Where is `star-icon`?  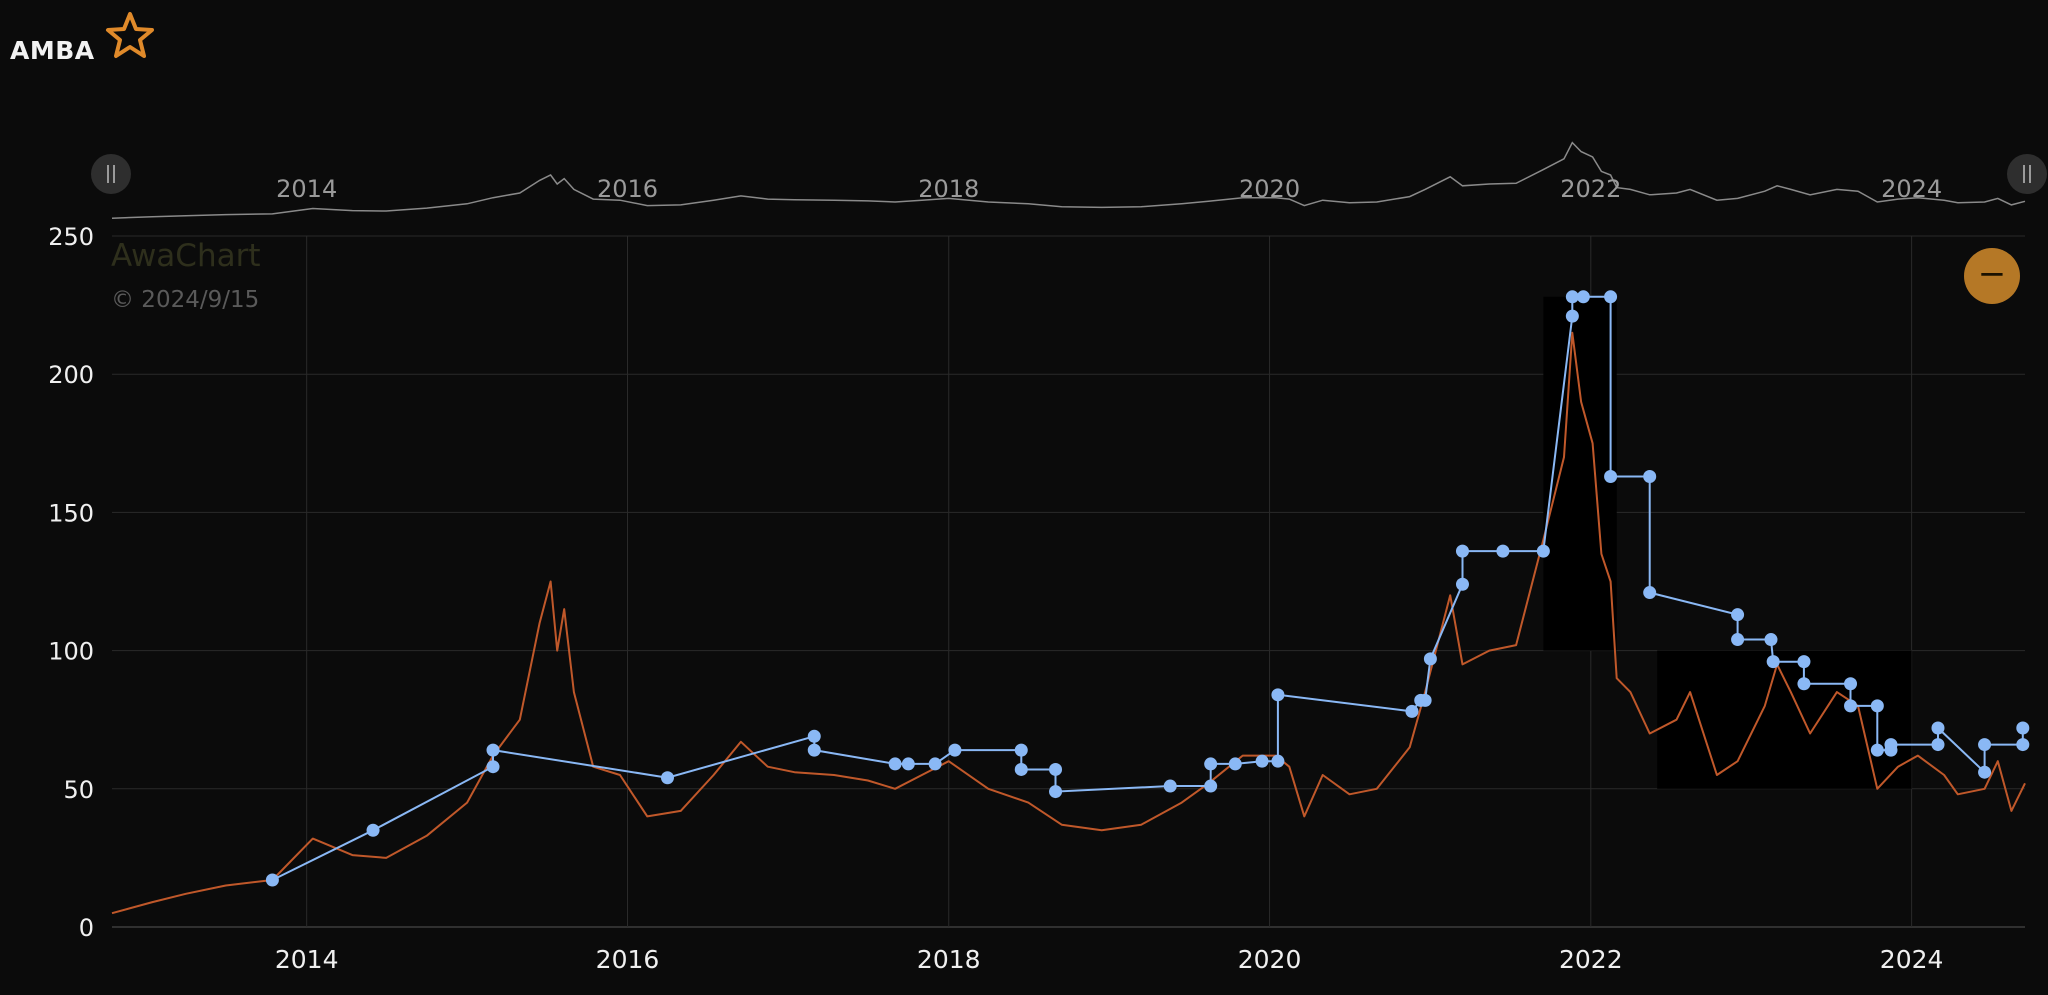 star-icon is located at coordinates (130, 36).